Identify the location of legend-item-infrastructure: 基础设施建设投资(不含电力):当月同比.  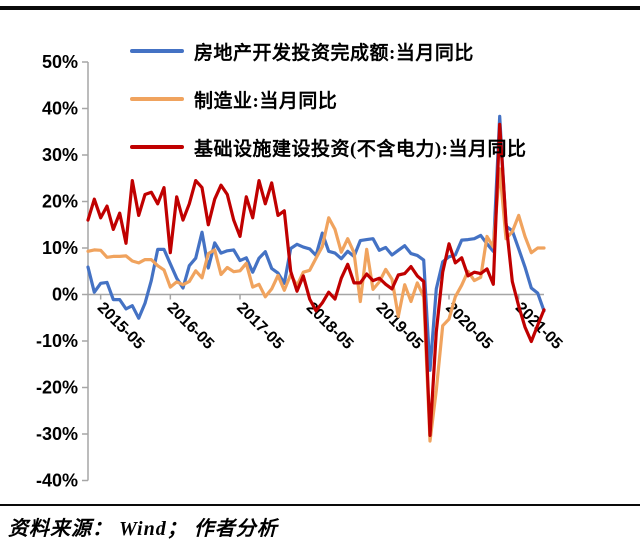
(370, 147).